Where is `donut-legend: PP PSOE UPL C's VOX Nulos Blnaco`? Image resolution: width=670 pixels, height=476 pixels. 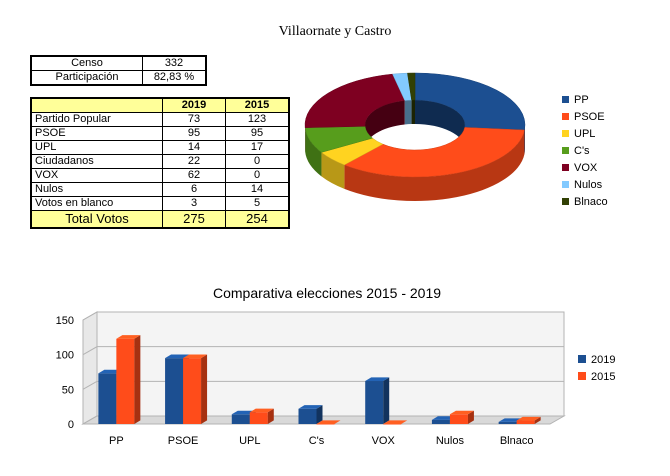
donut-legend: PP PSOE UPL C's VOX Nulos Blnaco is located at coordinates (585, 151).